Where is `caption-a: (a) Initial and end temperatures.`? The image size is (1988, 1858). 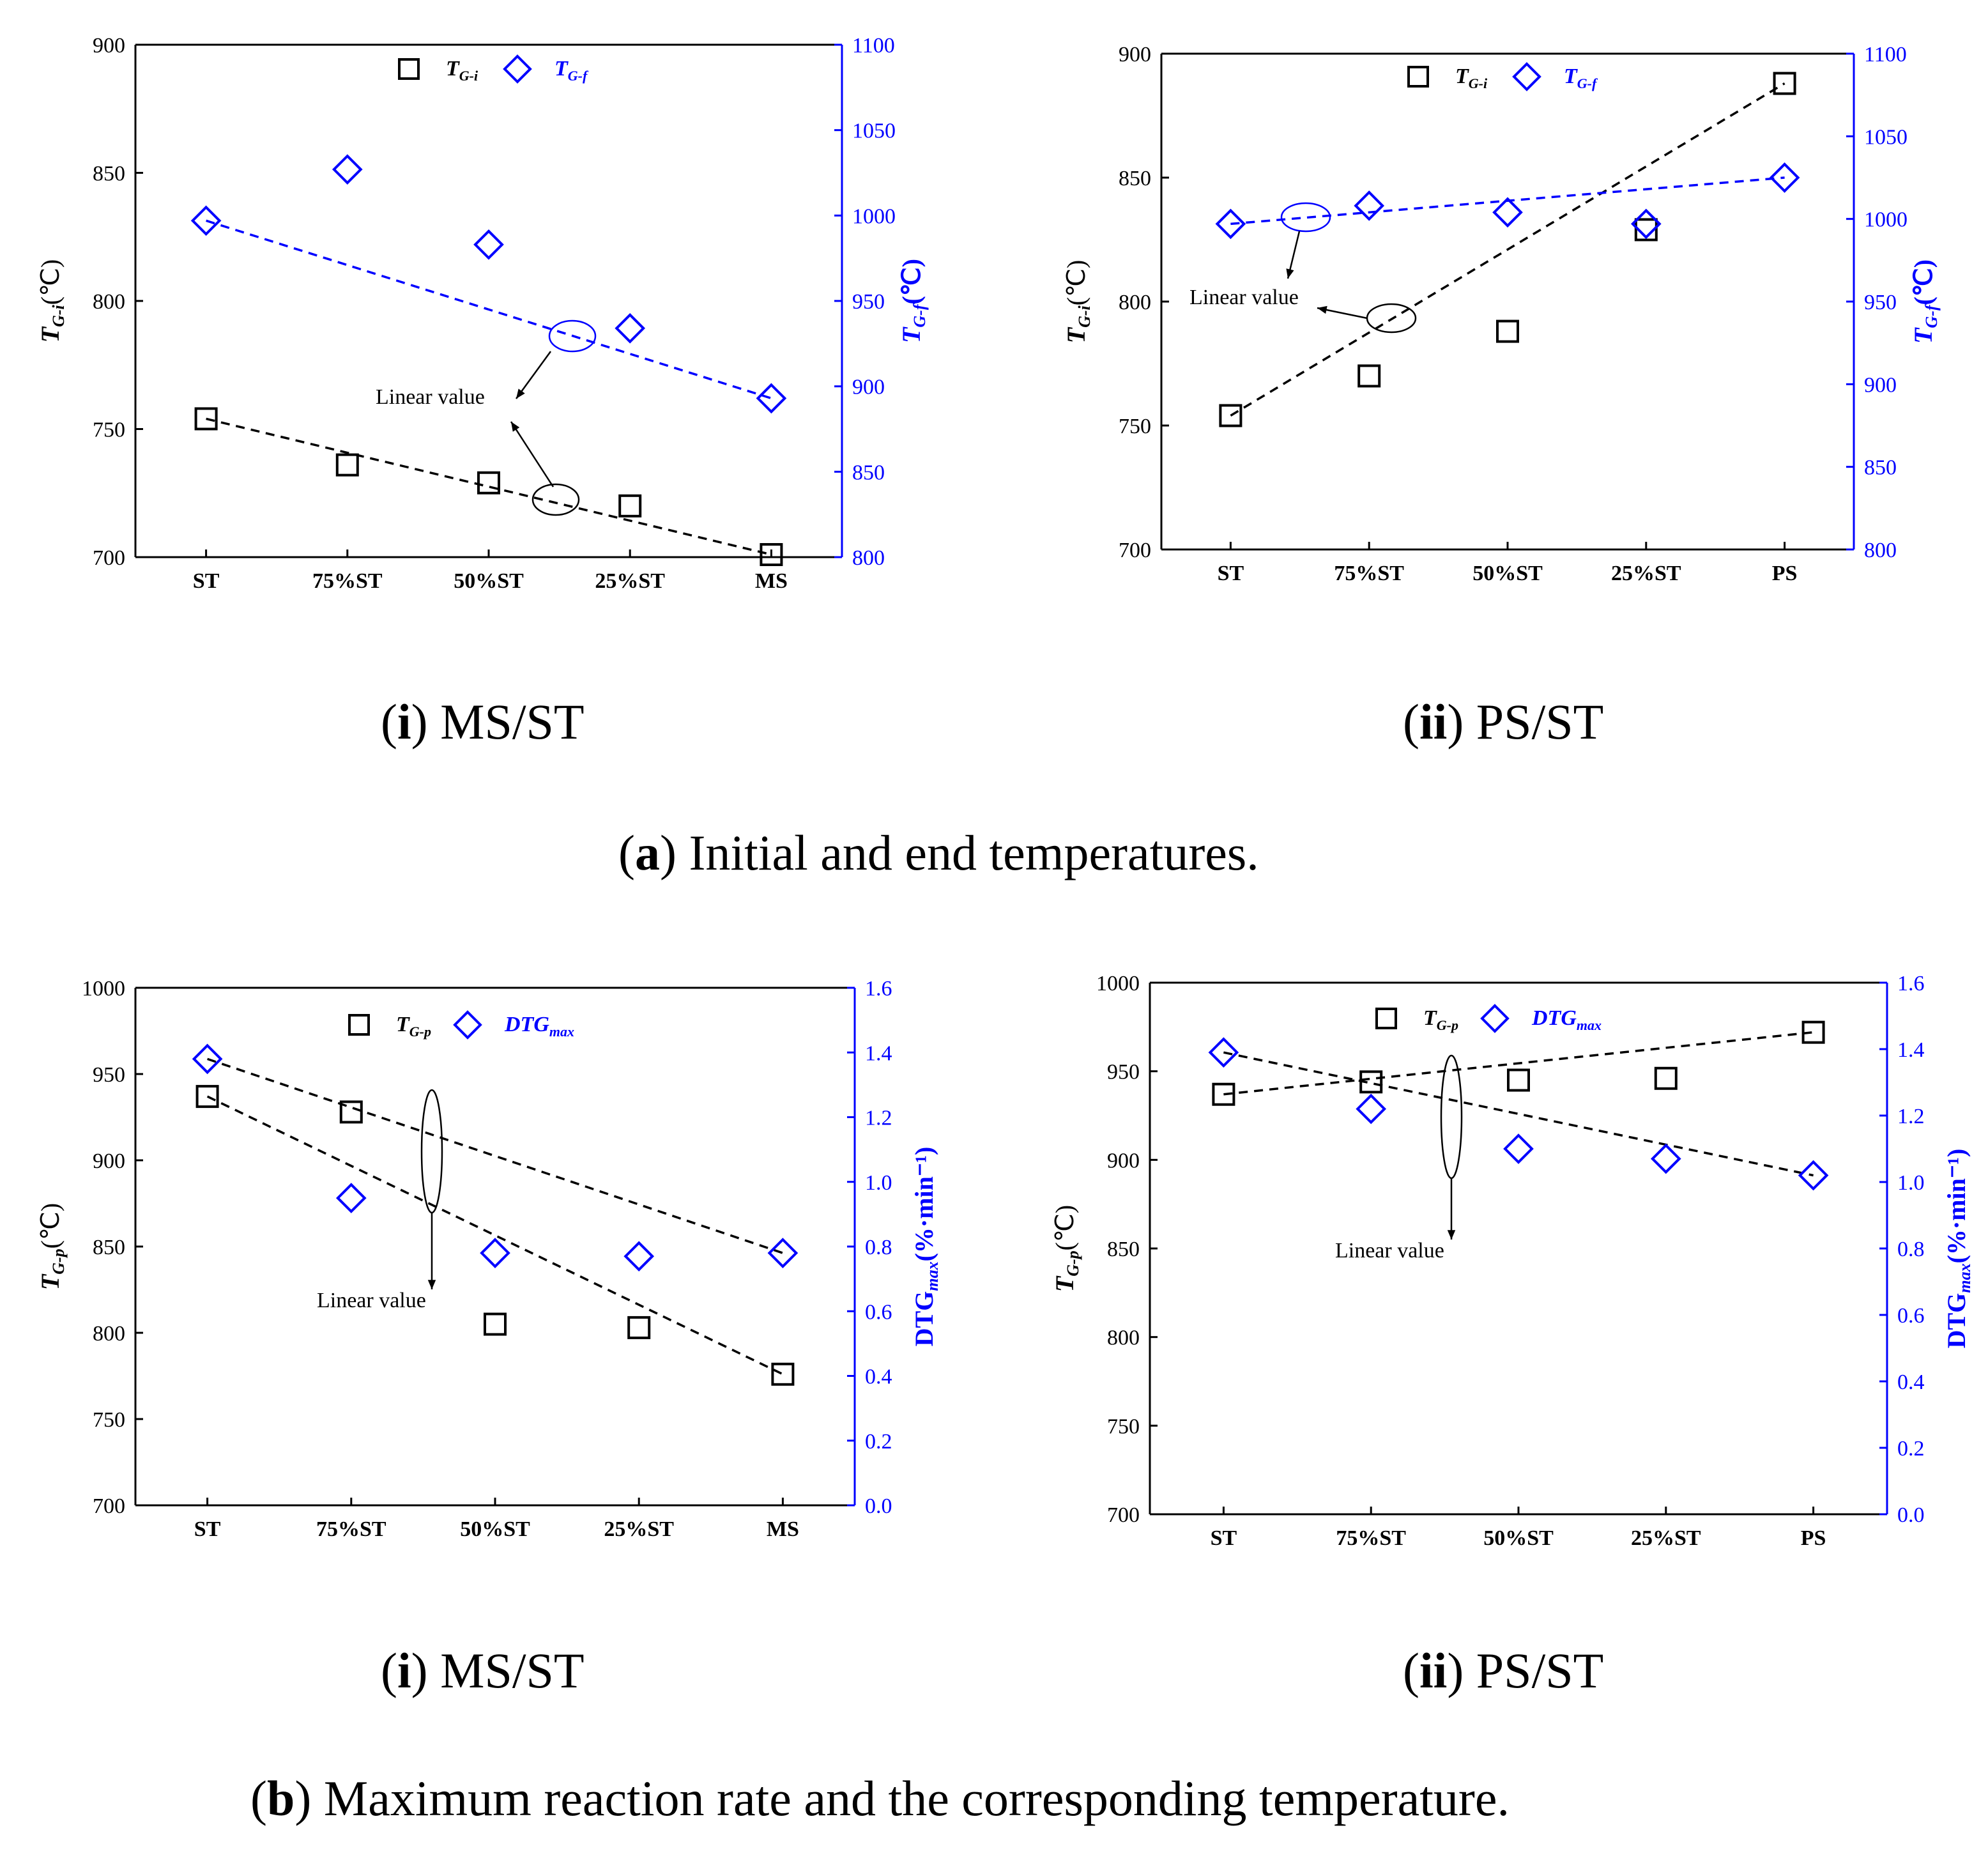
caption-a: (a) Initial and end temperatures. is located at coordinates (939, 853).